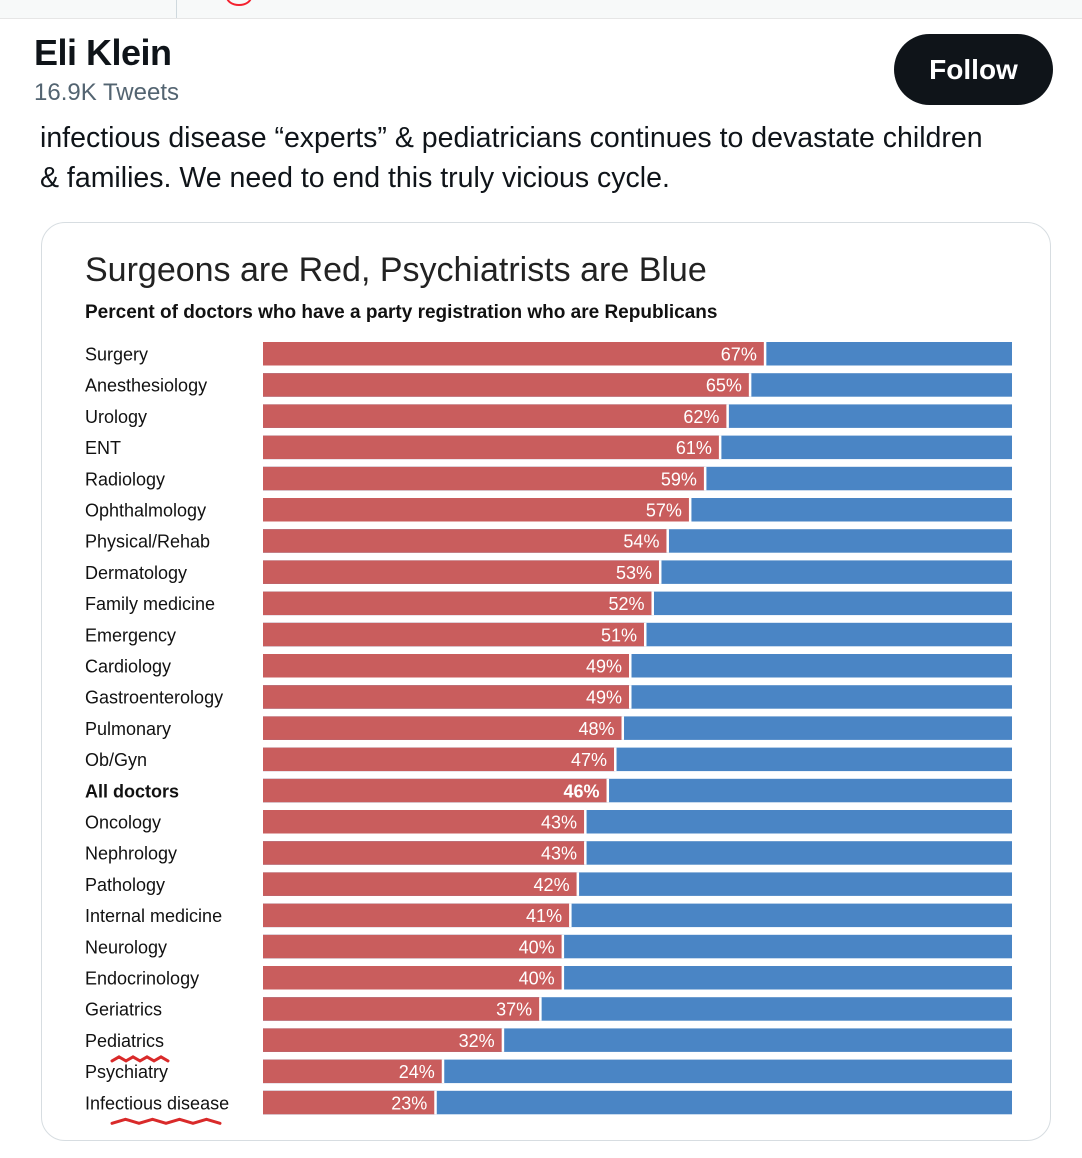  Describe the element at coordinates (154, 698) in the screenshot. I see `category-label-gastroenterology: Gastroenterology` at that location.